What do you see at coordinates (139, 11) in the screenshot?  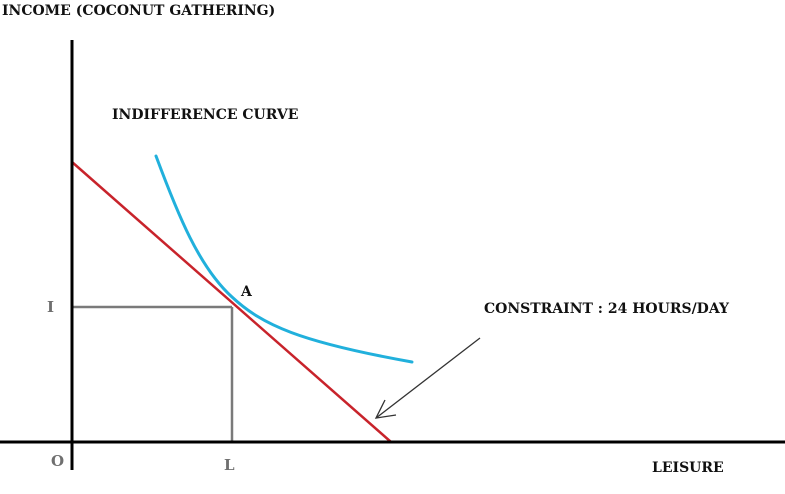 I see `y-axis-title: INCOME (COCONUT GATHERING)` at bounding box center [139, 11].